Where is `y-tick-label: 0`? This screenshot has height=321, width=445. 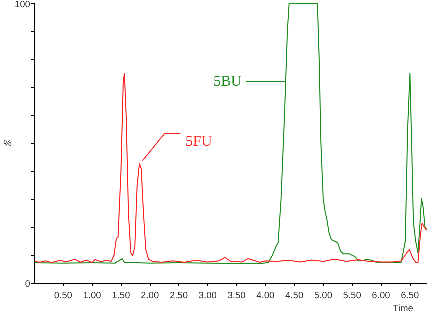
y-tick-label: 0 is located at coordinates (28, 284).